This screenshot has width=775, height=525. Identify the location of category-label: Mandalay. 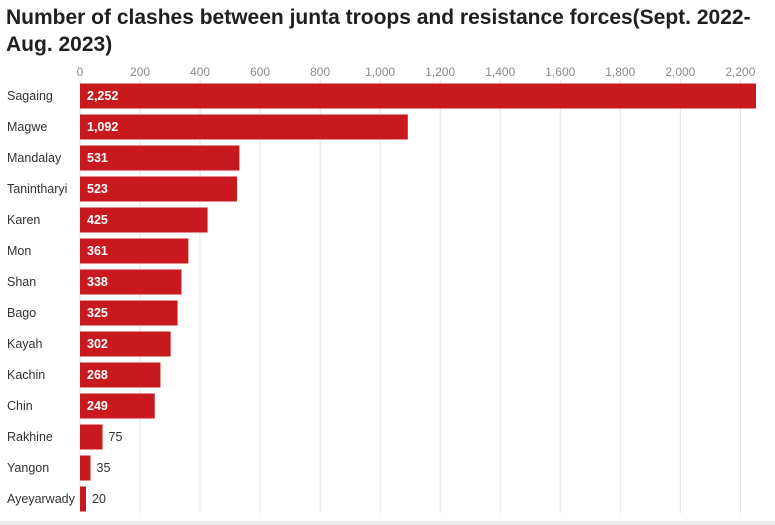
(34, 158).